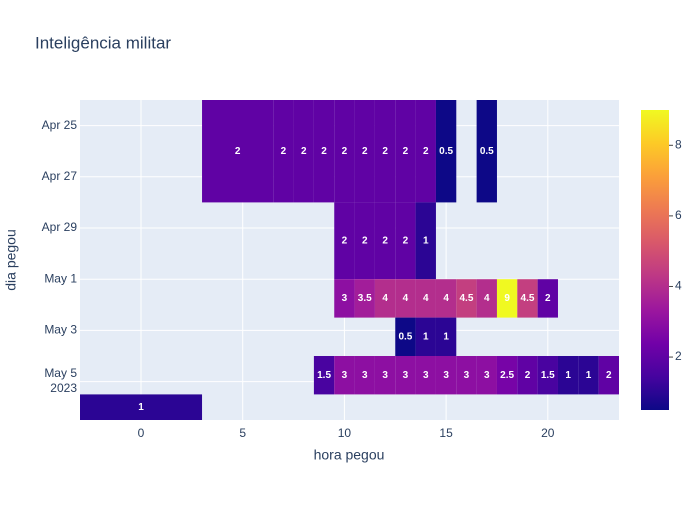 The height and width of the screenshot is (505, 700). Describe the element at coordinates (242, 433) in the screenshot. I see `x-tick-label: 5` at that location.